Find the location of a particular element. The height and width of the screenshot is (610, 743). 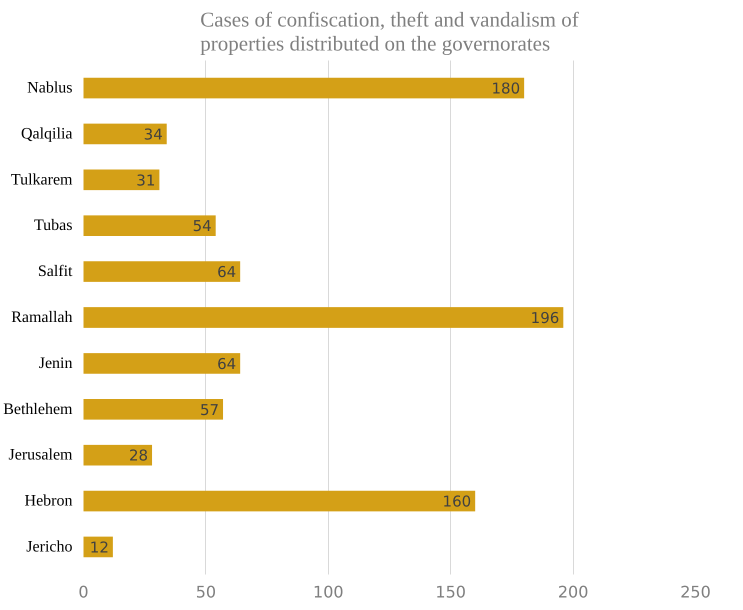

data-label: 34 is located at coordinates (153, 134).